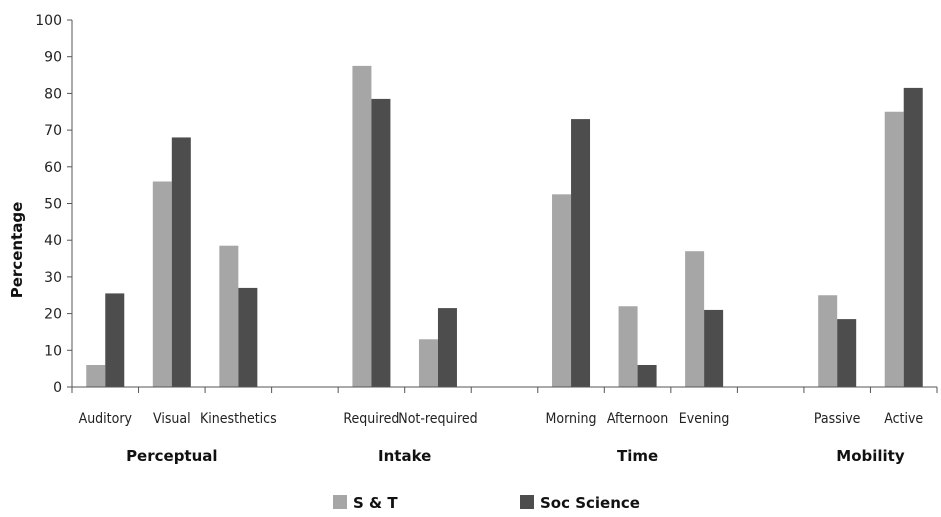 Image resolution: width=941 pixels, height=517 pixels. I want to click on bar-soc-science-active, so click(913, 237).